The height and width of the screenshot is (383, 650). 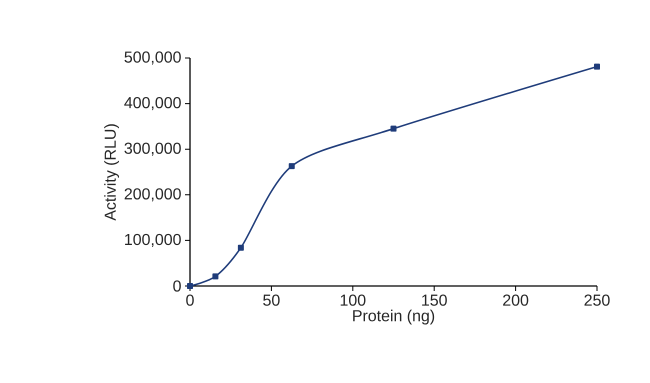 What do you see at coordinates (152, 149) in the screenshot?
I see `y-tick-label: 300,000` at bounding box center [152, 149].